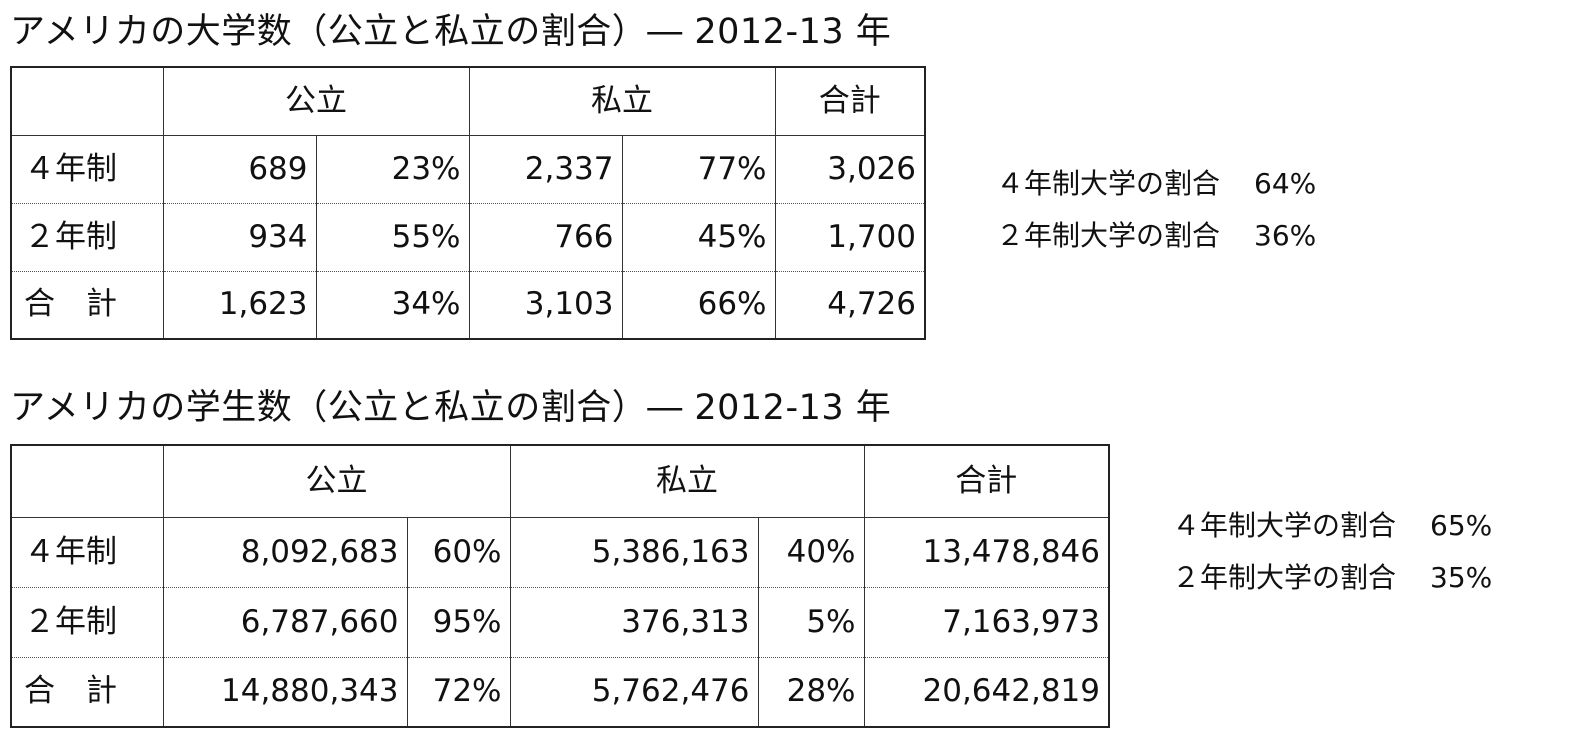 The width and height of the screenshot is (1573, 731). I want to click on public-count: 689, so click(239, 169).